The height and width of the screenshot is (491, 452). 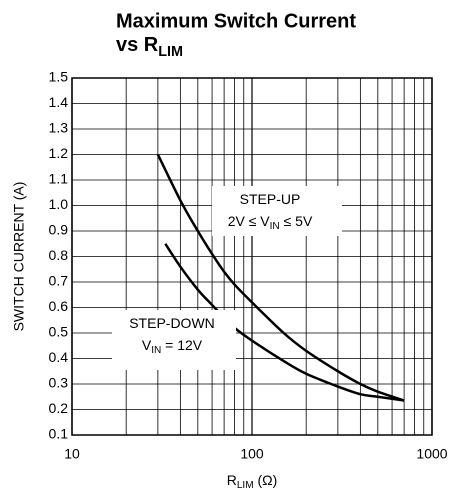 I want to click on x-tick-label: 10, so click(x=72, y=454).